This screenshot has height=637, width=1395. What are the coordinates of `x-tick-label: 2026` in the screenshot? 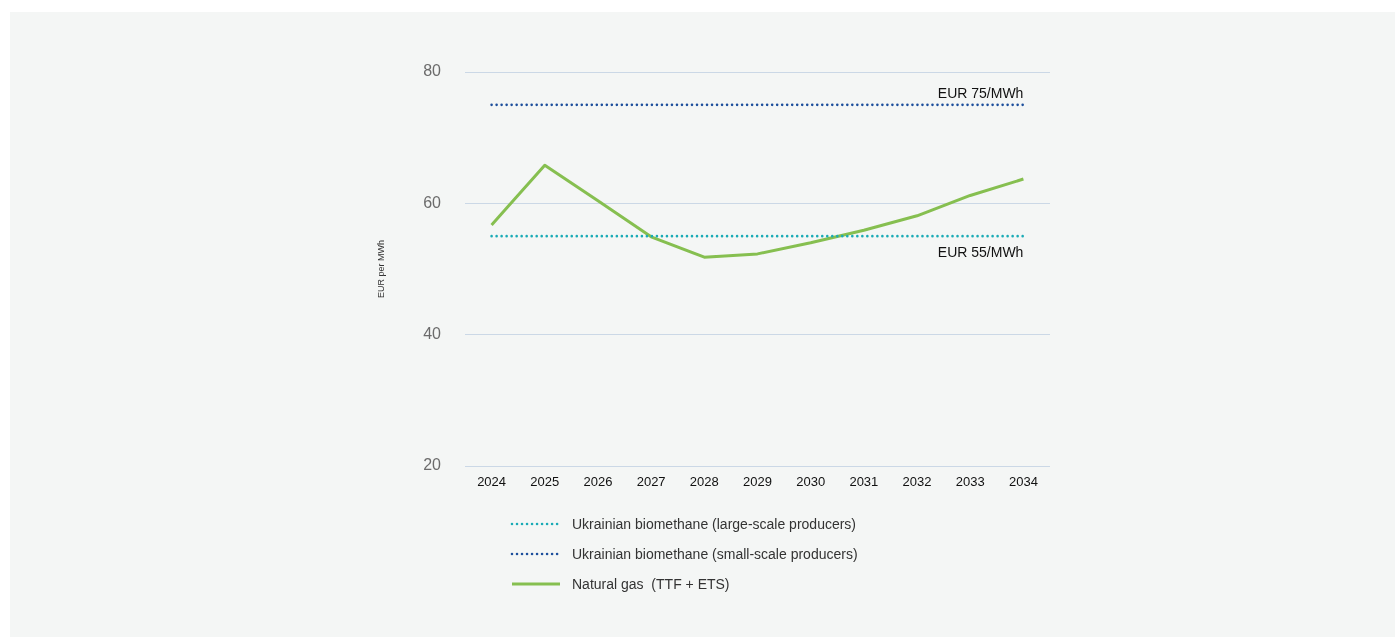 It's located at (598, 482).